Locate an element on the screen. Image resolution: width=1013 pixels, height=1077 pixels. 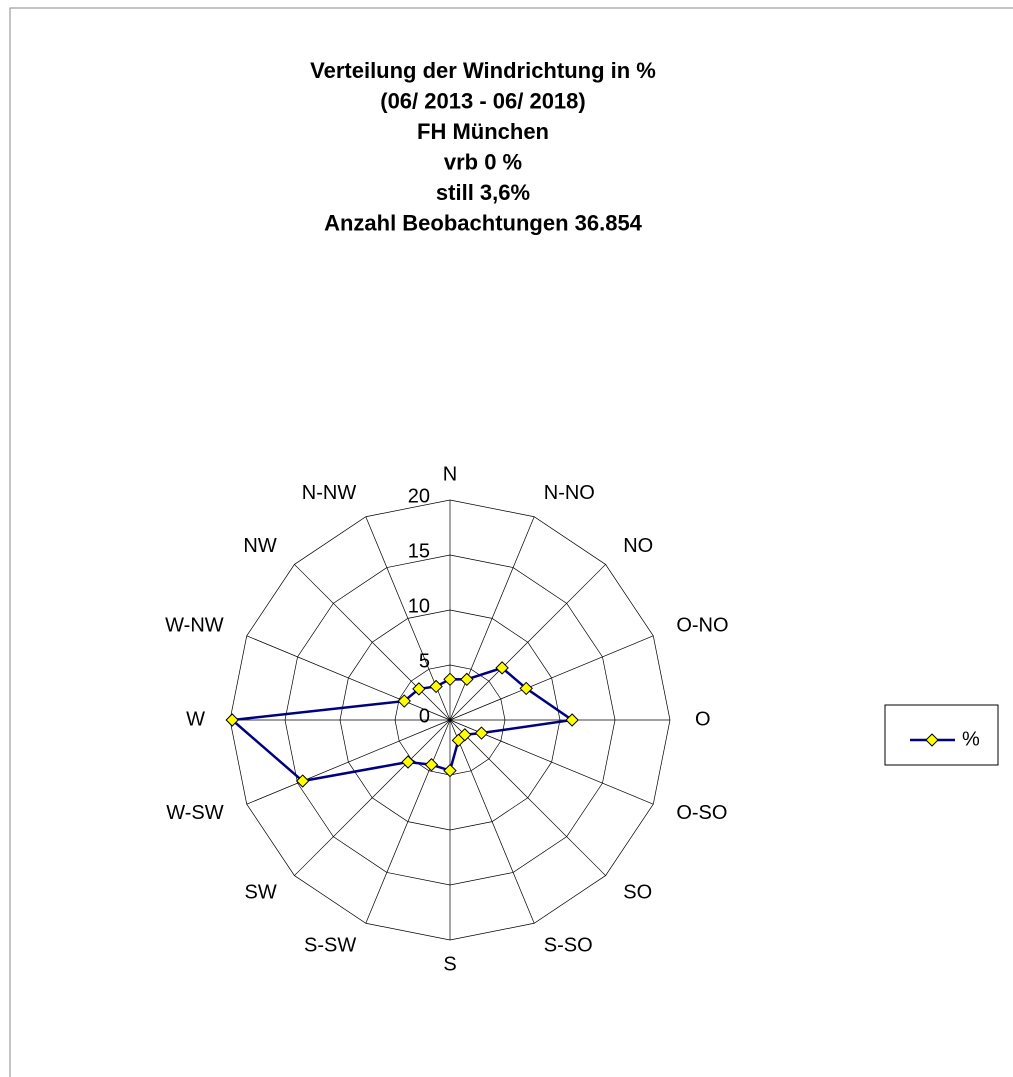
category-label: NO is located at coordinates (638, 546).